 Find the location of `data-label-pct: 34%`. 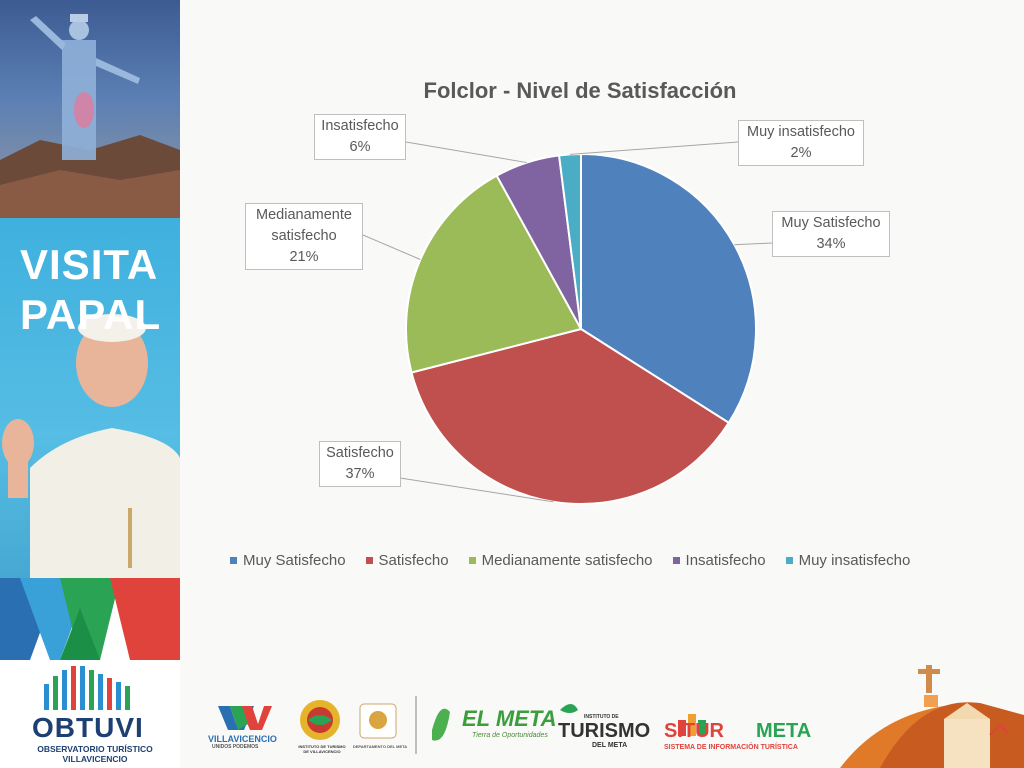

data-label-pct: 34% is located at coordinates (831, 244).